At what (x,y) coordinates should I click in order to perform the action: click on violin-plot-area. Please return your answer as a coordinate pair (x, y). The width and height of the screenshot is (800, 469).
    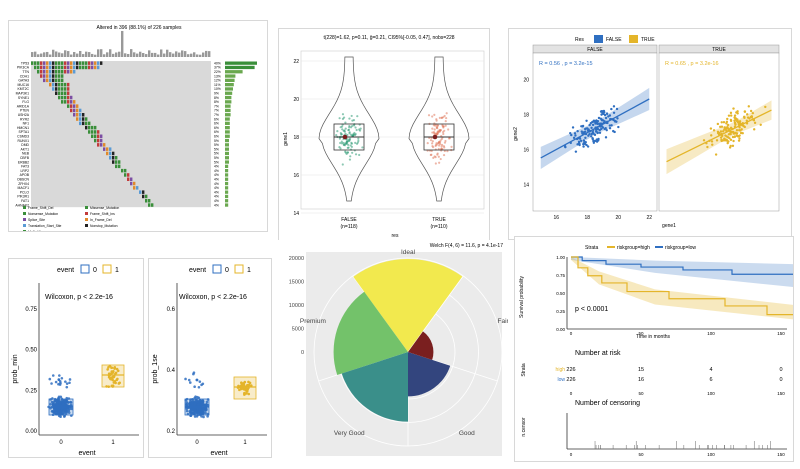
    Looking at the image, I should click on (392, 130).